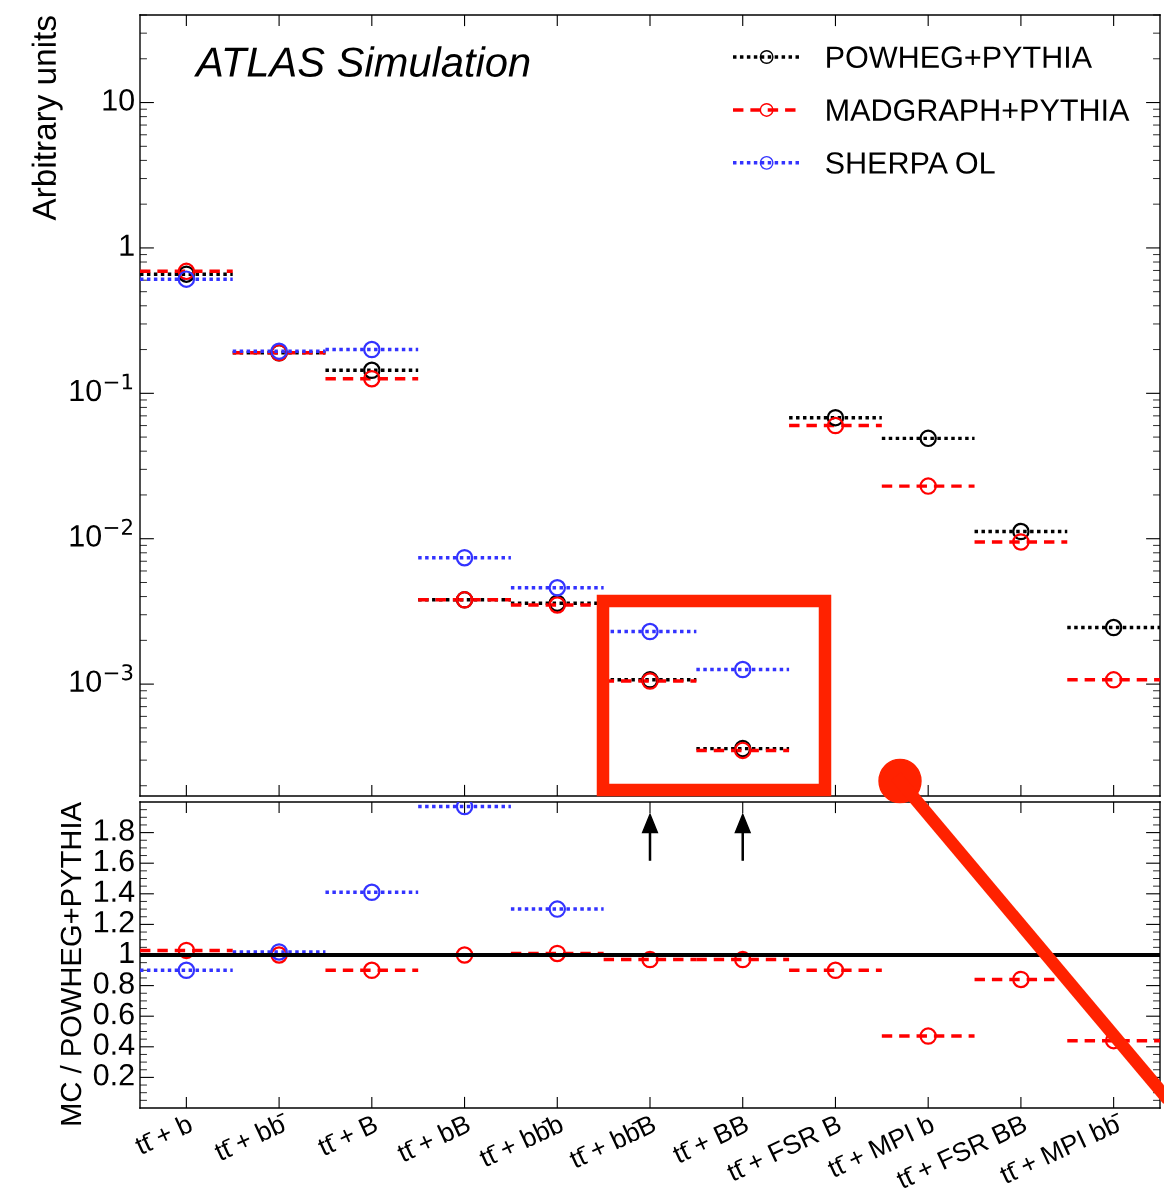 The image size is (1164, 1201). What do you see at coordinates (521, 1140) in the screenshot?
I see `x-tick-label: tt̄ + bb̄b` at bounding box center [521, 1140].